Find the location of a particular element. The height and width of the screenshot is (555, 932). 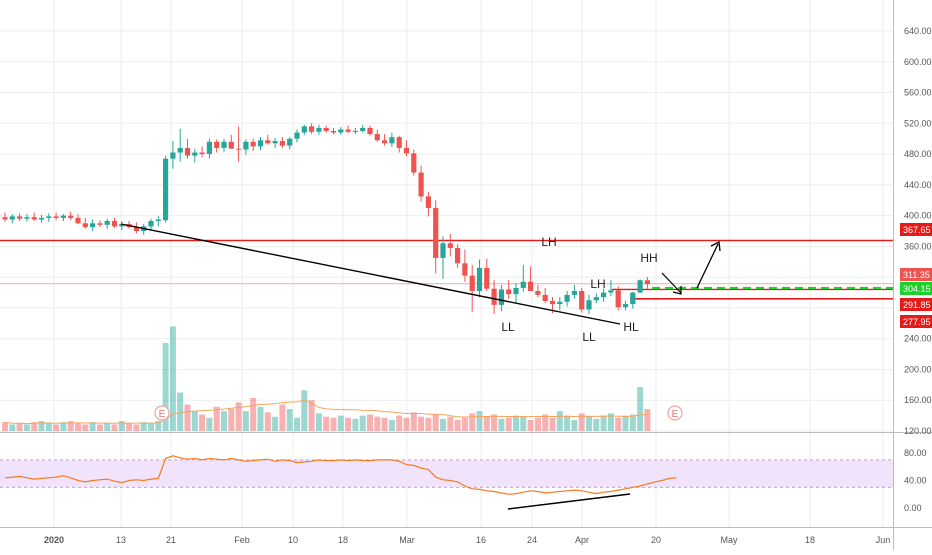

annotation-hl: HL is located at coordinates (631, 327).